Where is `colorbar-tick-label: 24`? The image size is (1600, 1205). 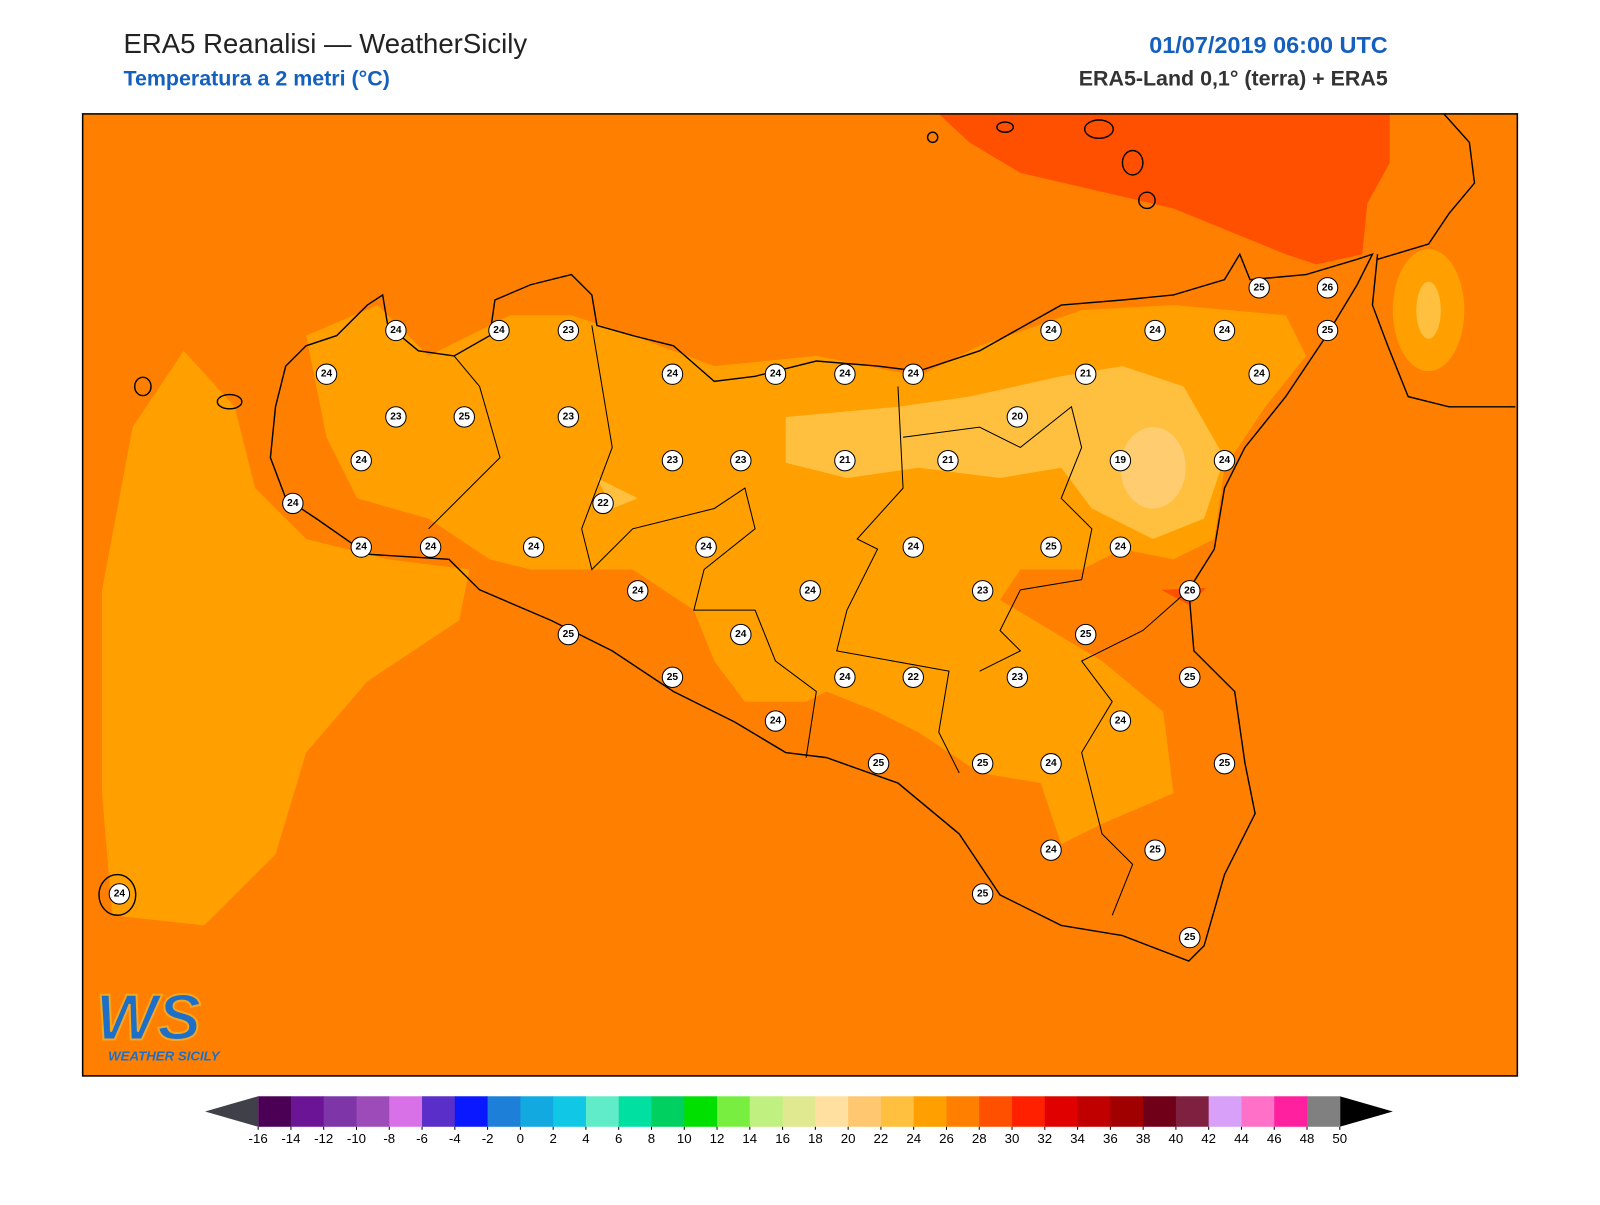
colorbar-tick-label: 24 is located at coordinates (913, 1138).